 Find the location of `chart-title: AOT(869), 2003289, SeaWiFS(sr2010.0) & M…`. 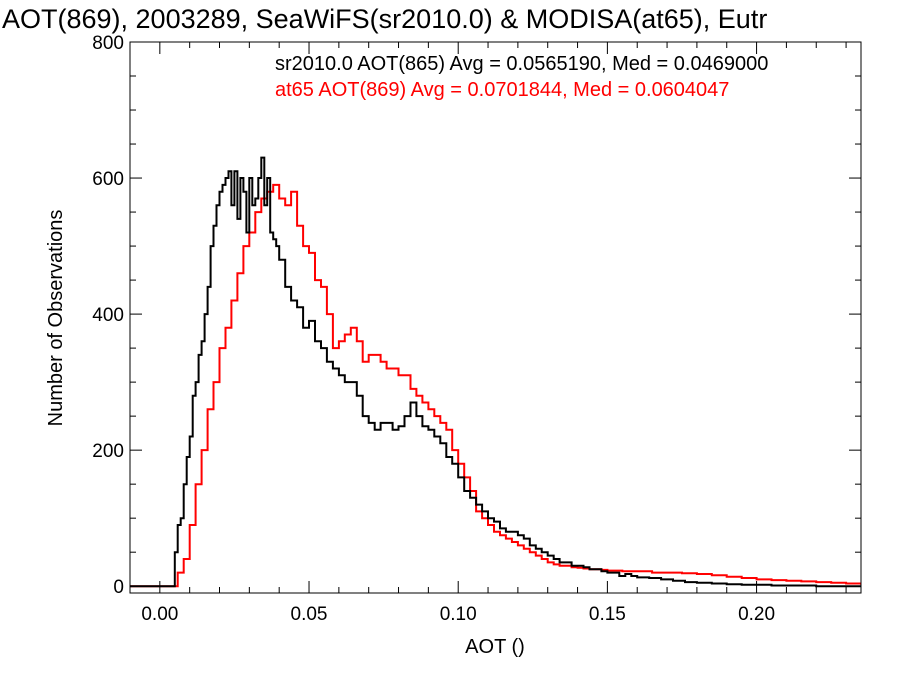

chart-title: AOT(869), 2003289, SeaWiFS(sr2010.0) & M… is located at coordinates (384, 19).